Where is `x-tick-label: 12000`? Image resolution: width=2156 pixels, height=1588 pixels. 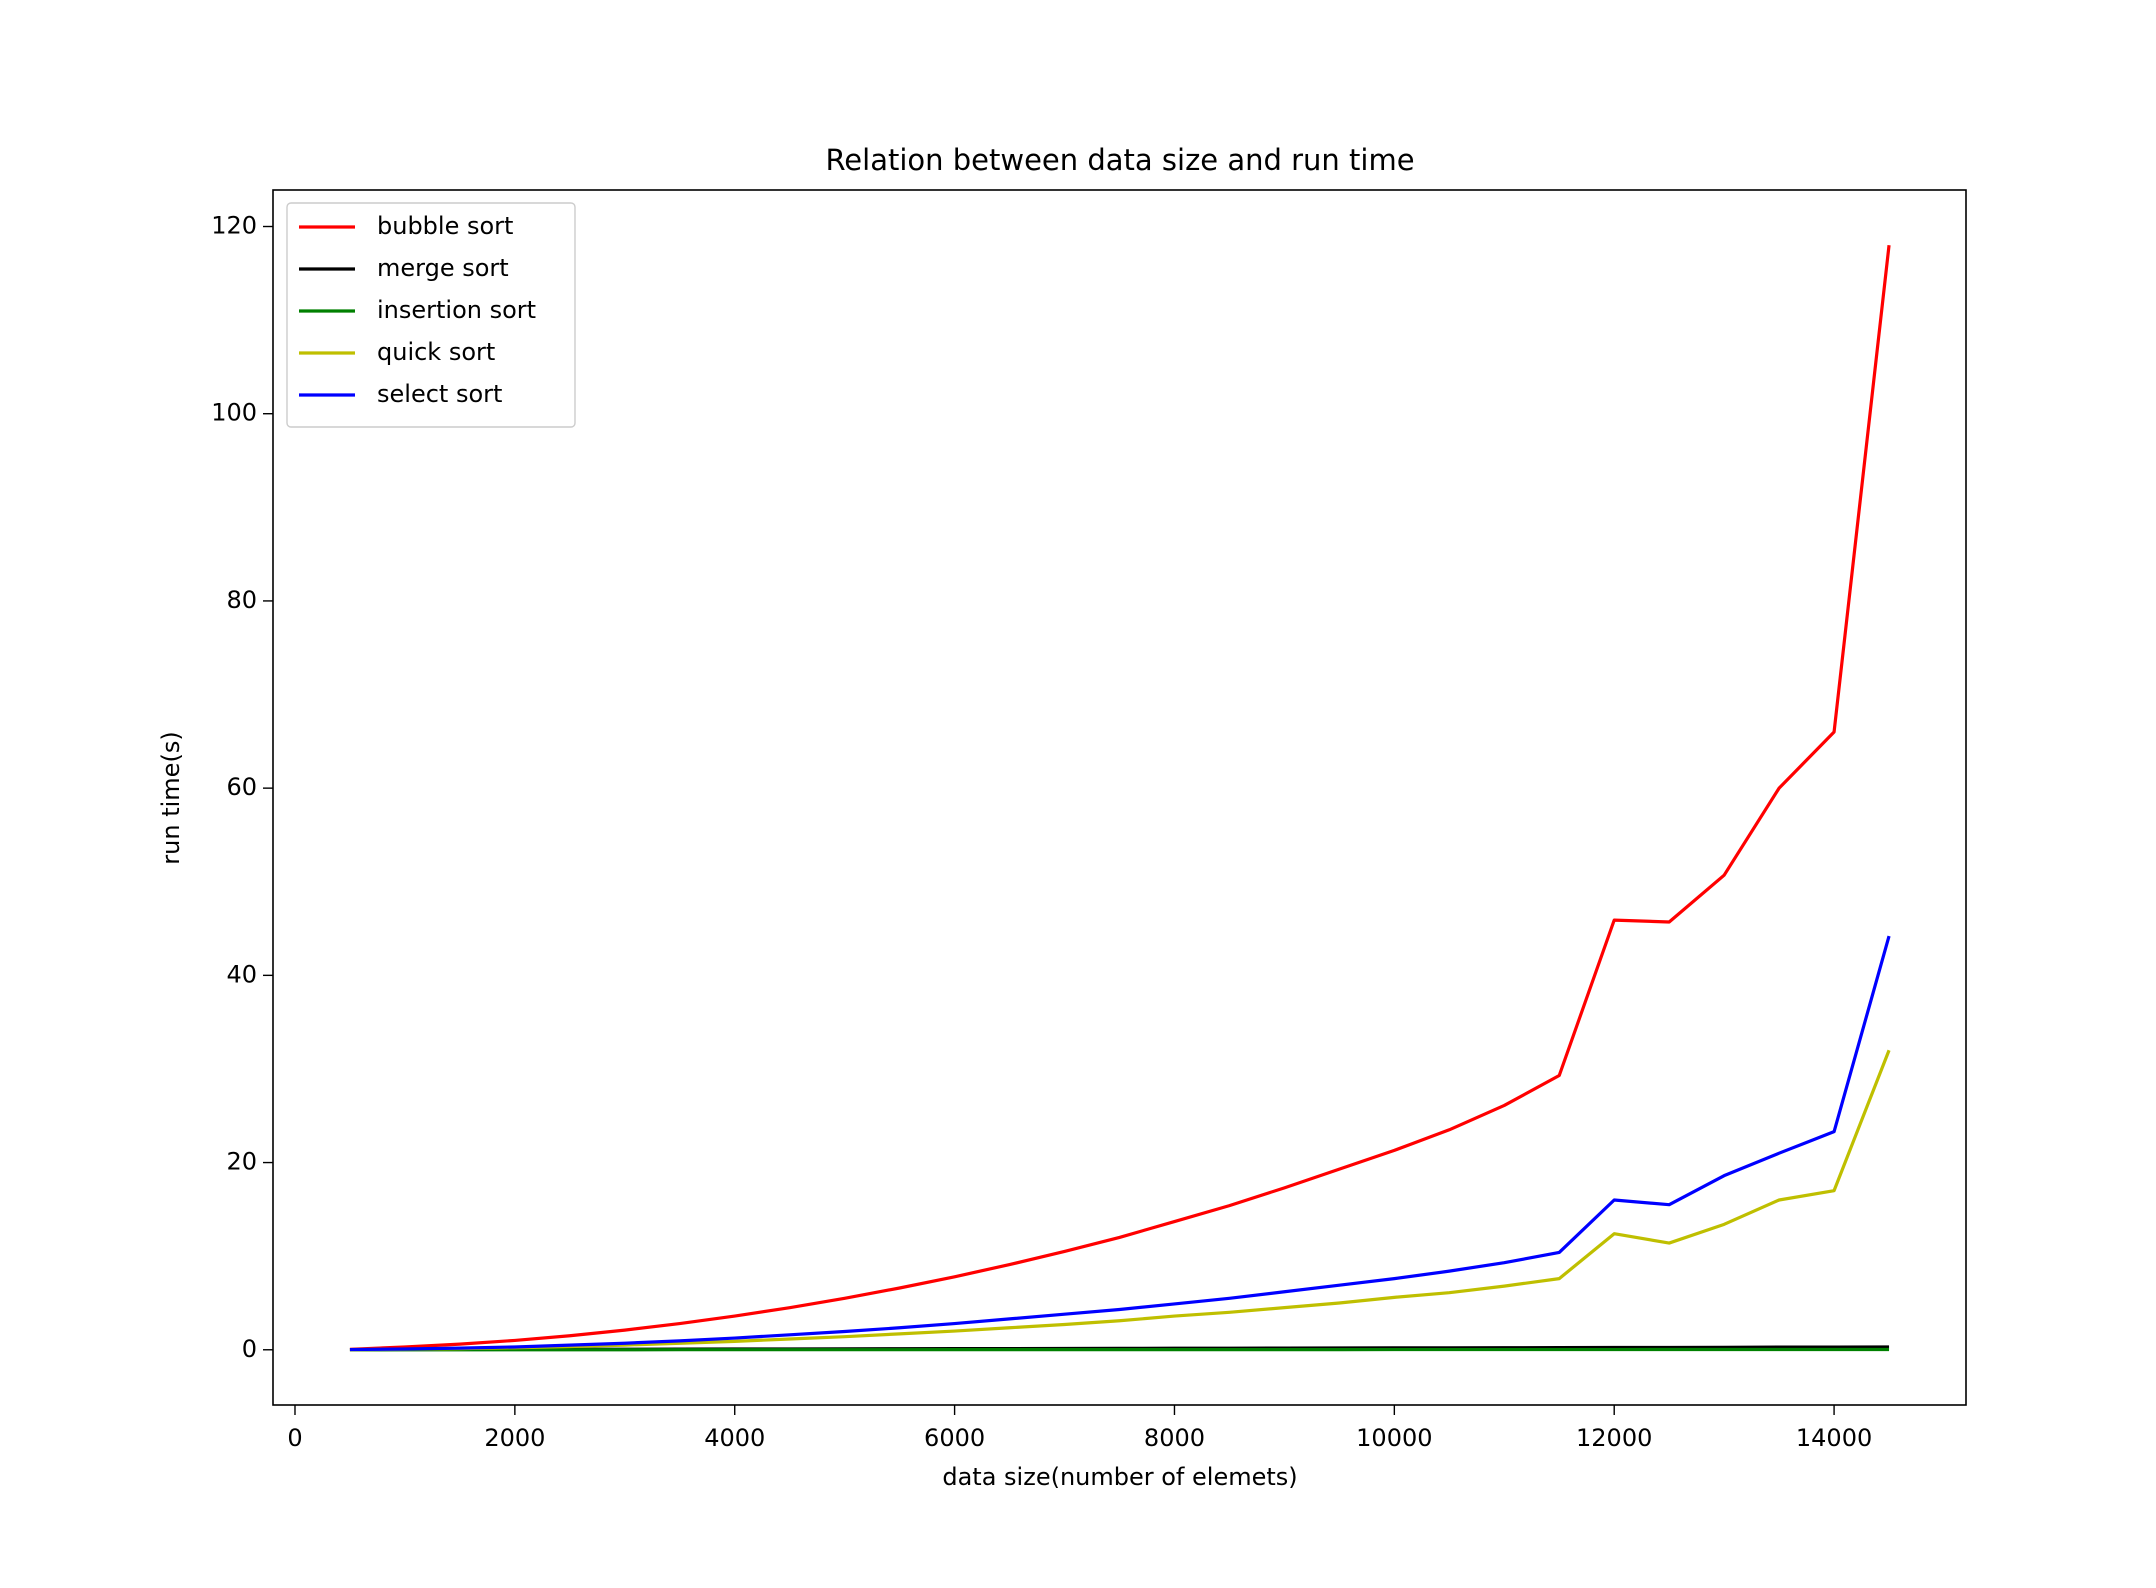
x-tick-label: 12000 is located at coordinates (1614, 1438).